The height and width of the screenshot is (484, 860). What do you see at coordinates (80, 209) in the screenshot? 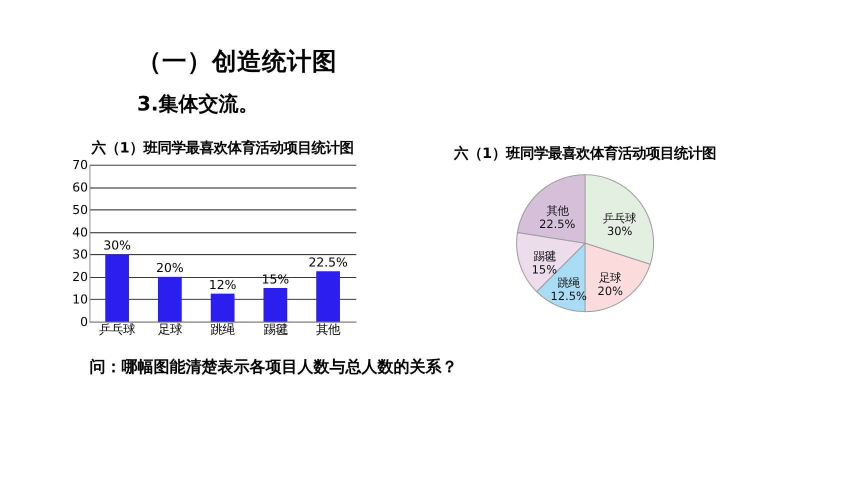
I see `y-tick-label: 50` at bounding box center [80, 209].